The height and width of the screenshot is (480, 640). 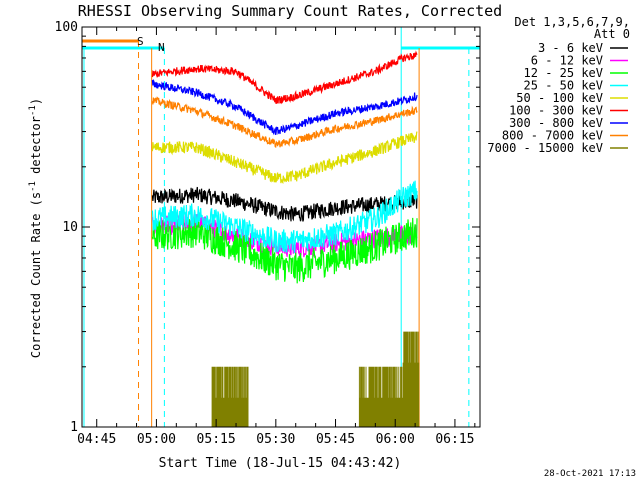 What do you see at coordinates (552, 136) in the screenshot?
I see `legend-label-7: 800 - 7000 keV` at bounding box center [552, 136].